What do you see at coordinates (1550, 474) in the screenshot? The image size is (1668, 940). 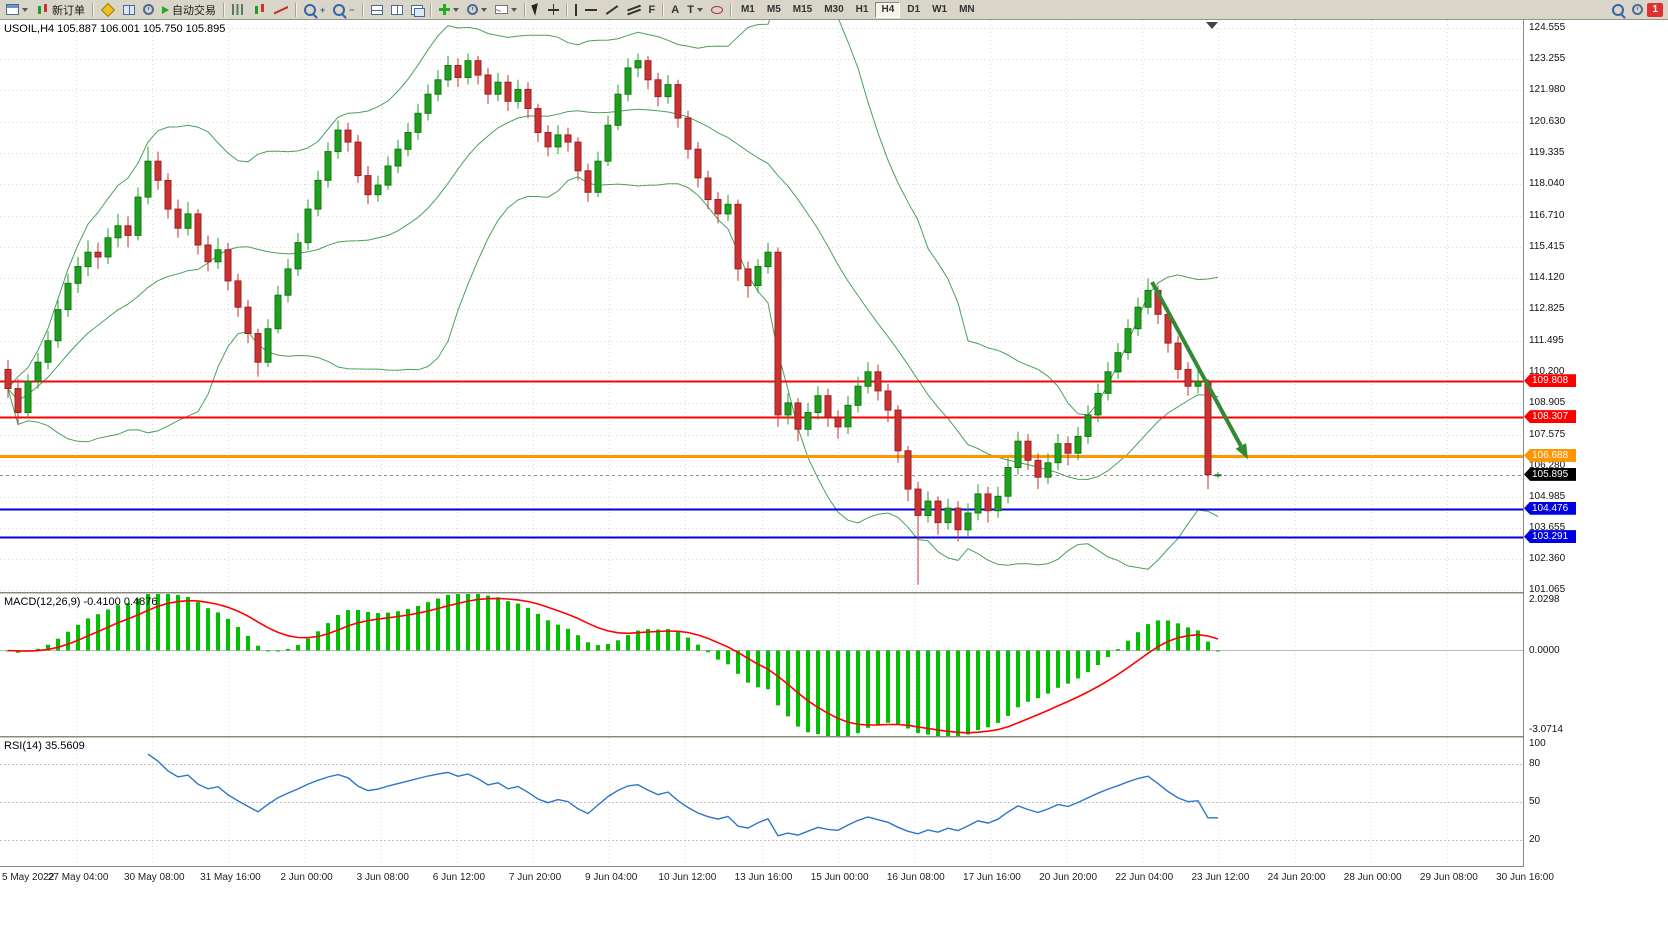 I see `current-price-badge: 105.895` at bounding box center [1550, 474].